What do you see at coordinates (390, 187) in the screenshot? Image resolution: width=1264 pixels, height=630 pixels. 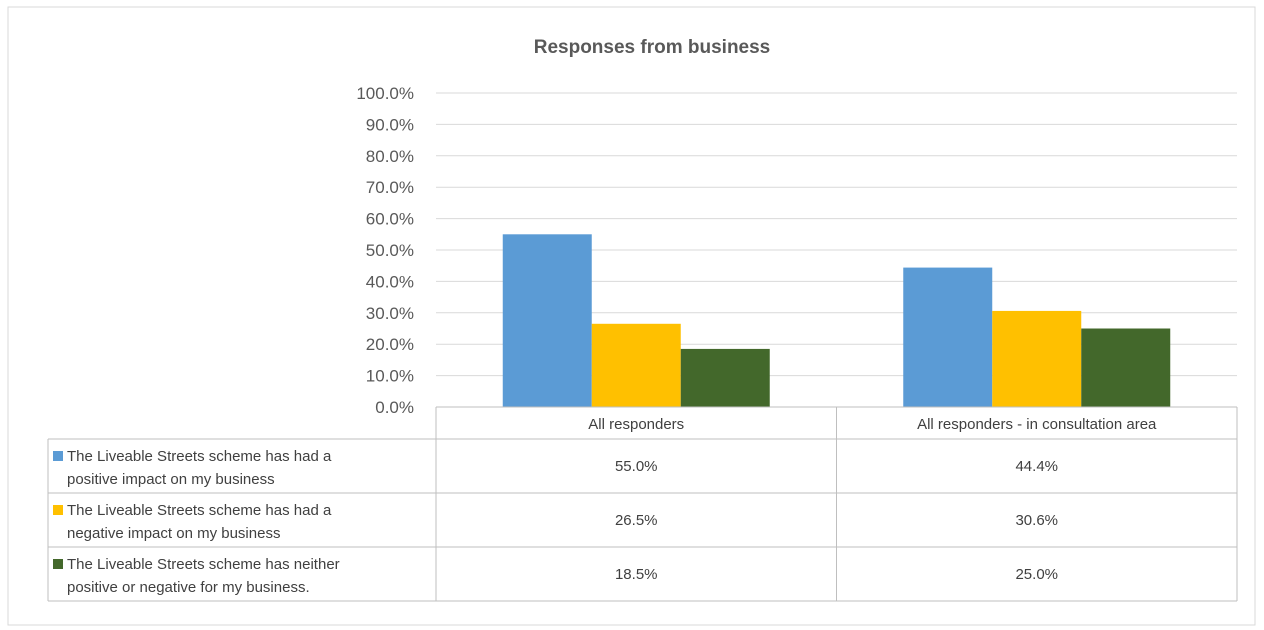 I see `y-tick-label: 70.0%` at bounding box center [390, 187].